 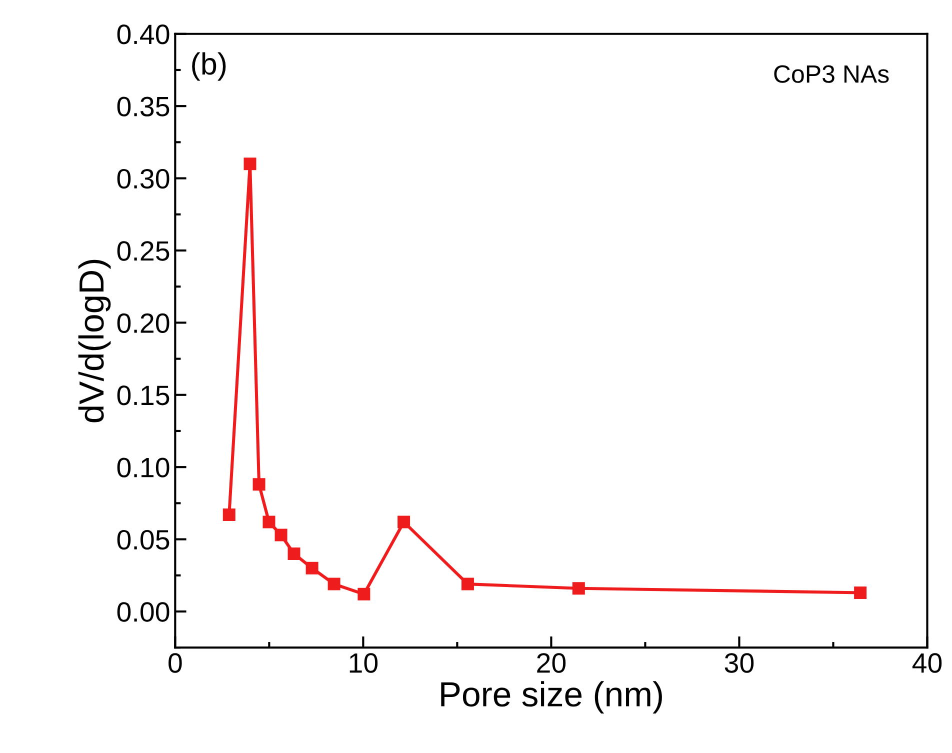 What do you see at coordinates (551, 697) in the screenshot?
I see `x-axis-title: Pore size (nm)` at bounding box center [551, 697].